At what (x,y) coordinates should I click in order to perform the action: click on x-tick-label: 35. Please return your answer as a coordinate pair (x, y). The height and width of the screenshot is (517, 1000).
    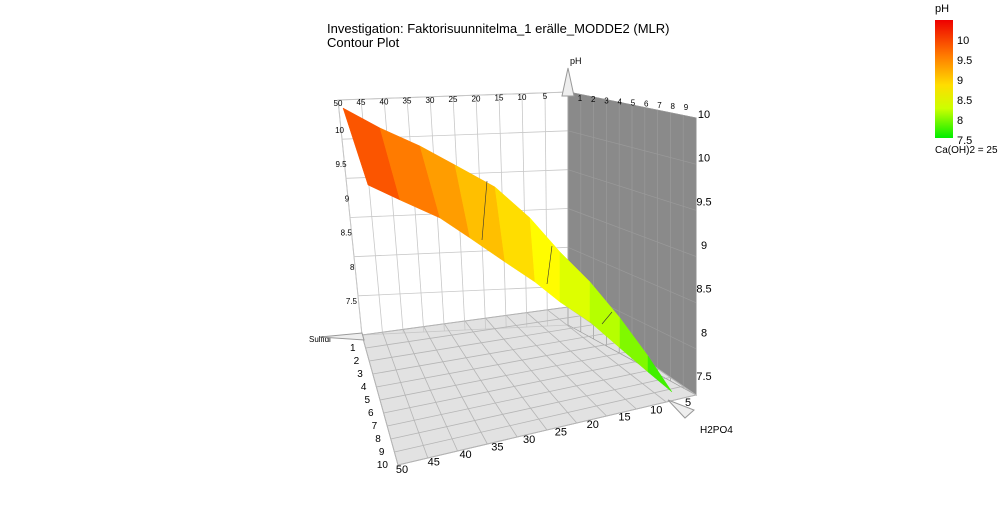
    Looking at the image, I should click on (497, 448).